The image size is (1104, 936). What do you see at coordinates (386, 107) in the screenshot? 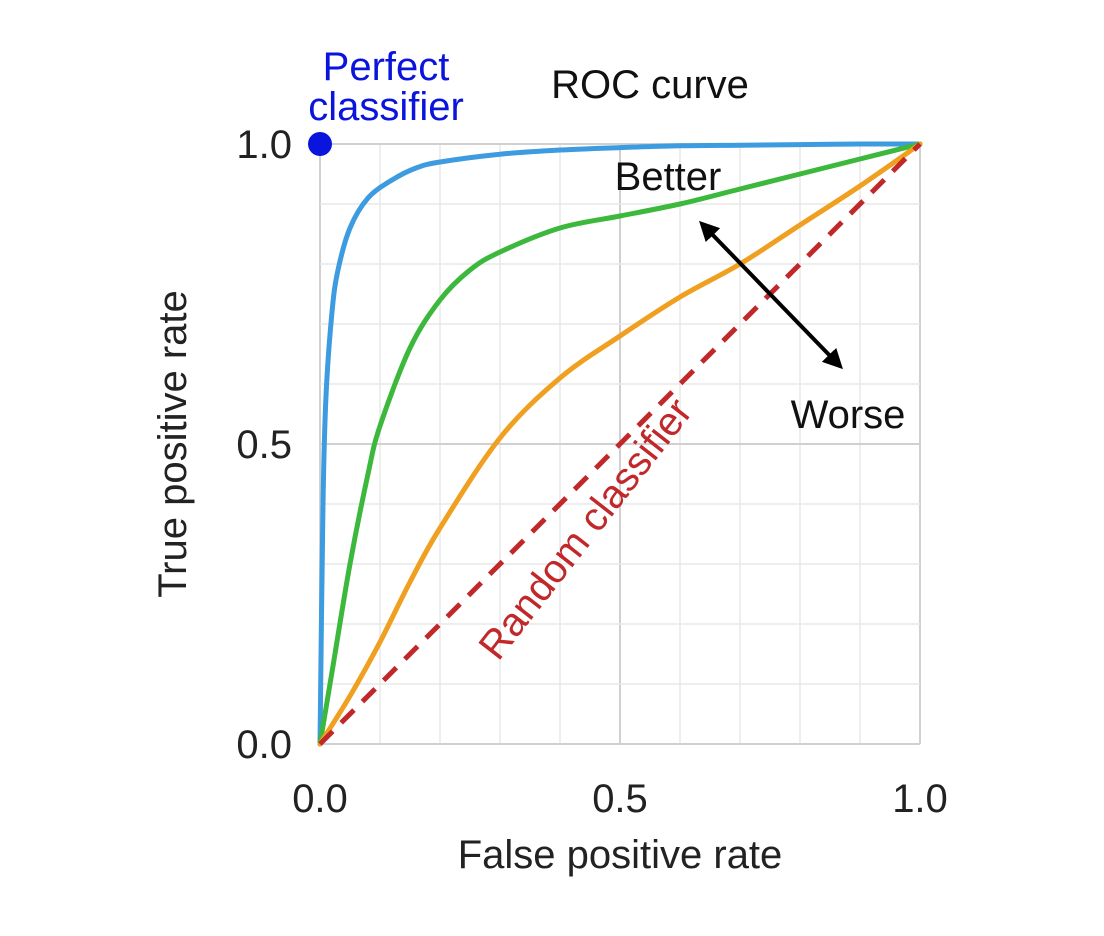
I see `perfect-classifier-label-line2: classifier` at bounding box center [386, 107].